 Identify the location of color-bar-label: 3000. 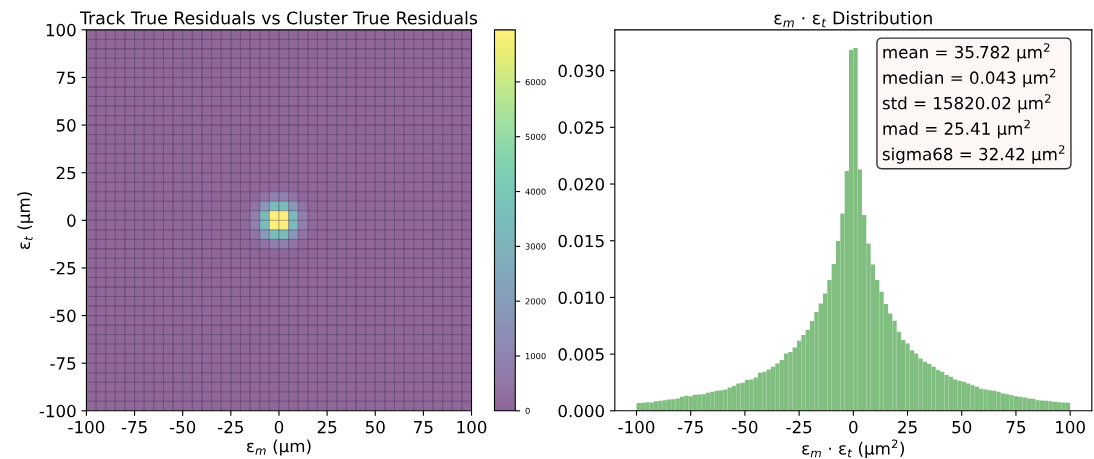
(535, 246).